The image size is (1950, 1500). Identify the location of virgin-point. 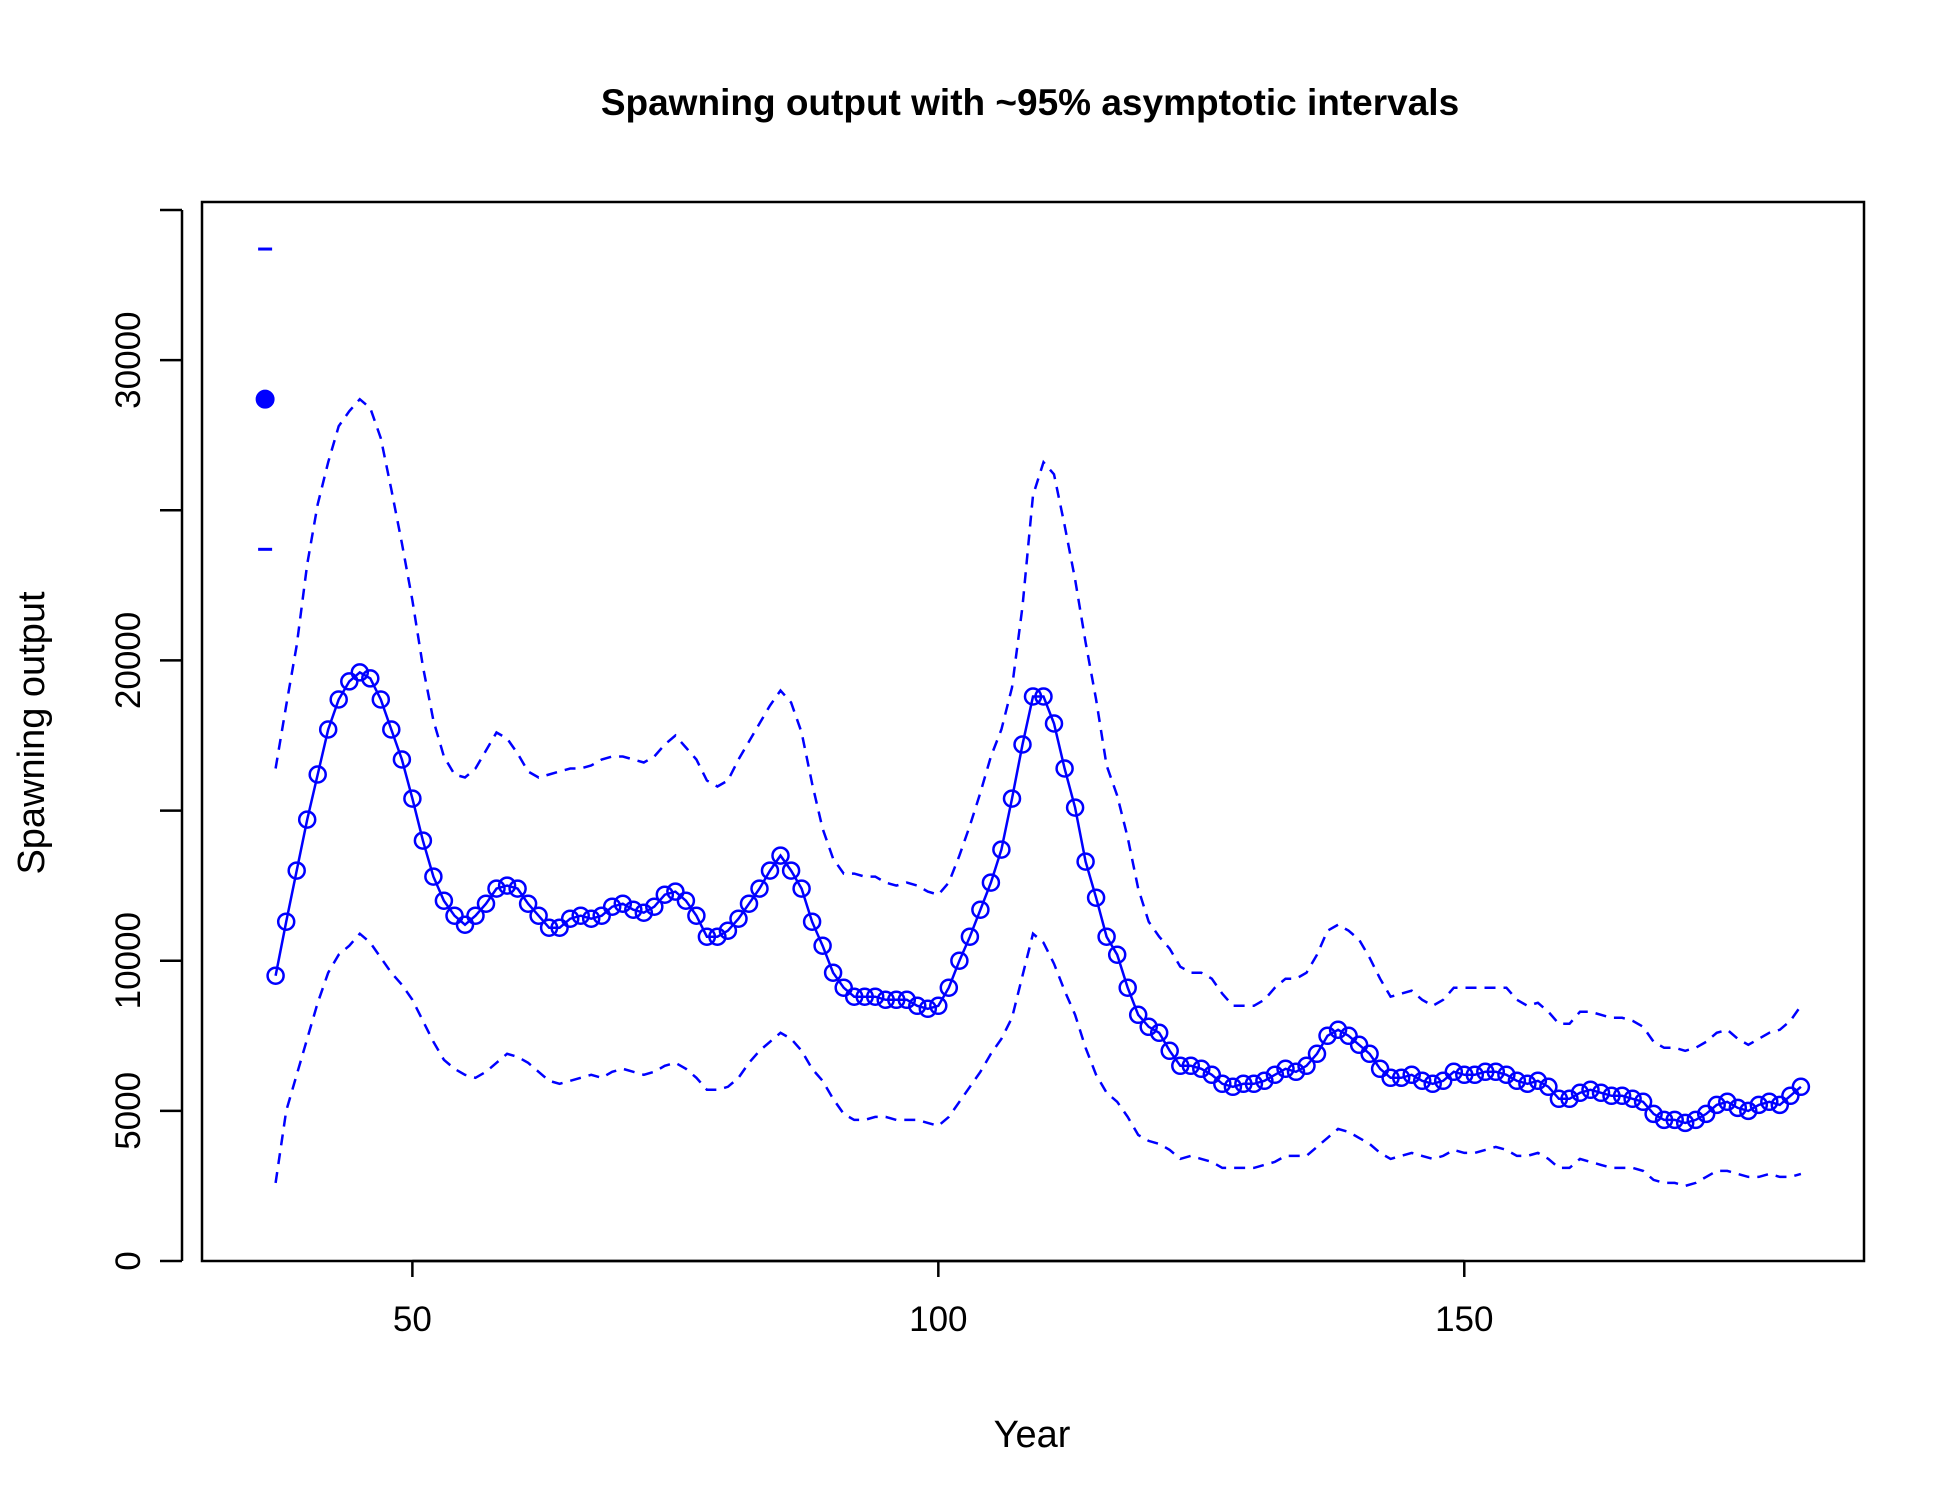
(265, 399).